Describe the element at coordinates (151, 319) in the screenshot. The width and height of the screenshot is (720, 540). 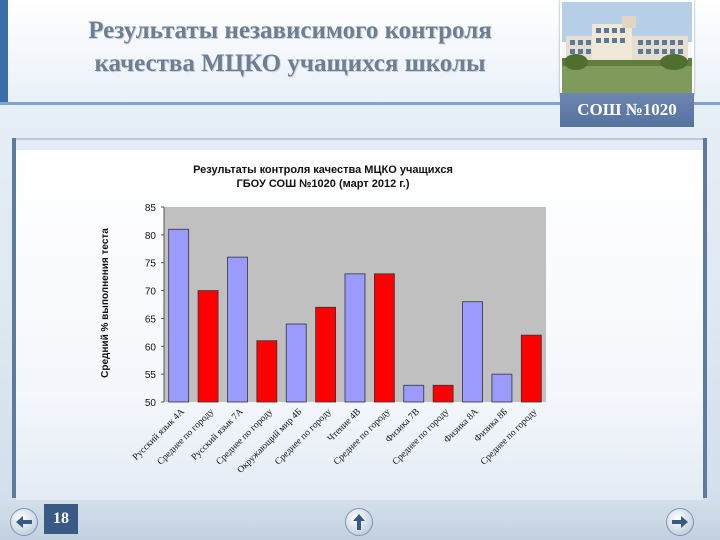
I see `y-tick-label: 65` at that location.